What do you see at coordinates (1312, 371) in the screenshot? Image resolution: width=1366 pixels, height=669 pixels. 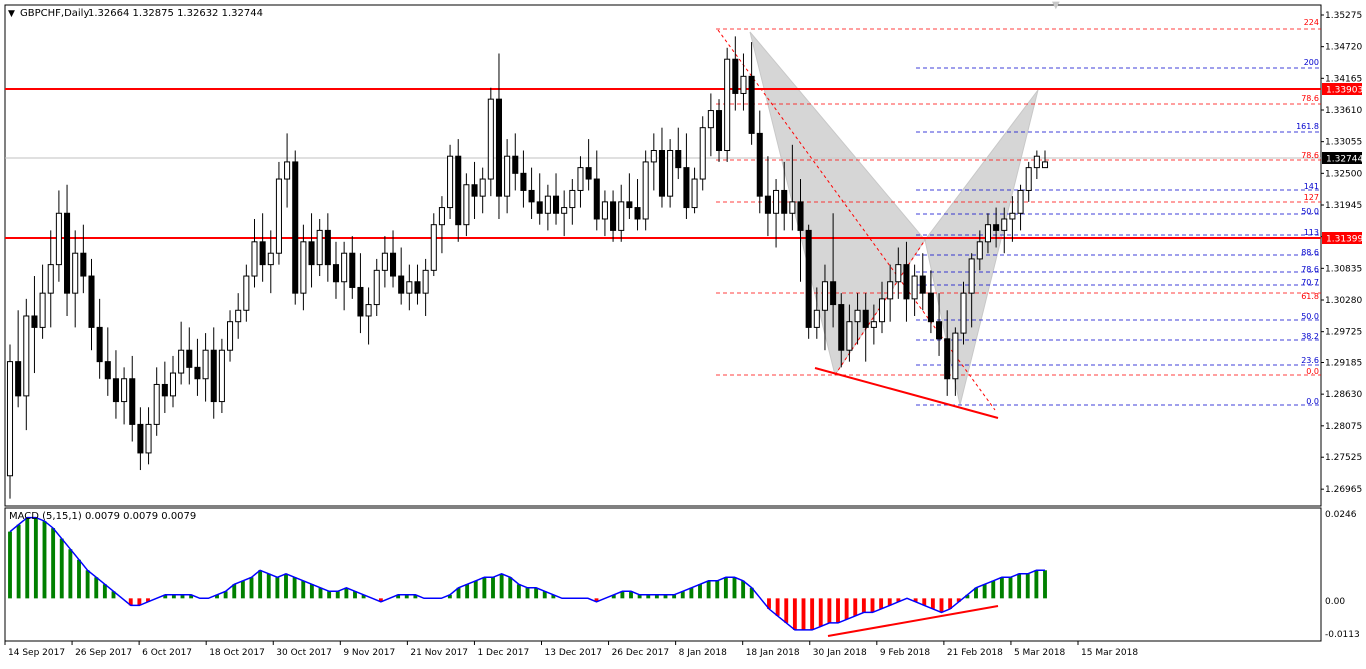 I see `fib-label: 0.0` at bounding box center [1312, 371].